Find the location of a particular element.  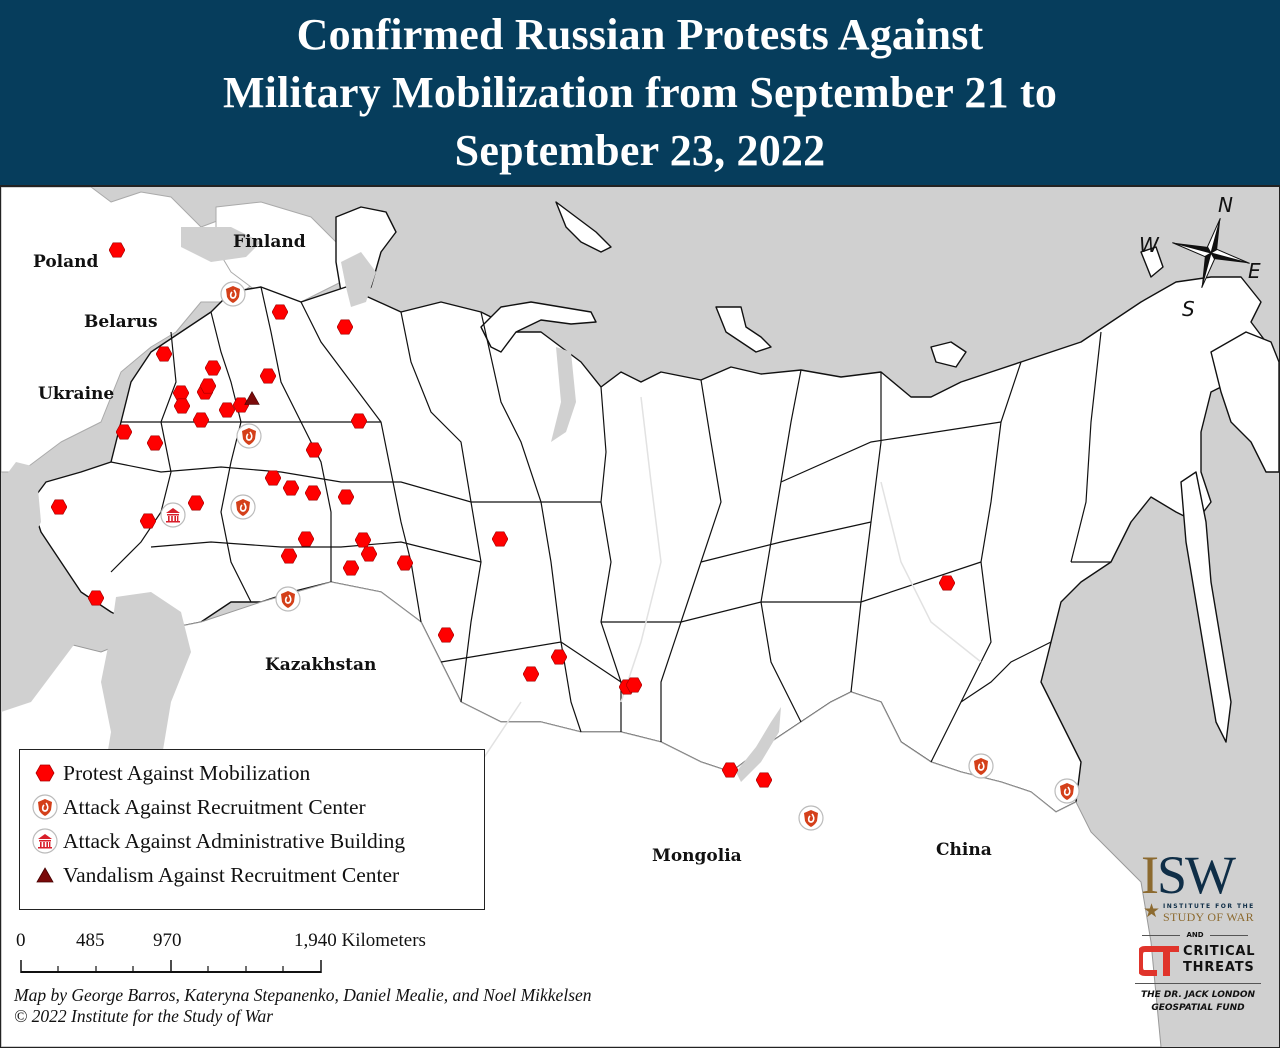

legend-item-vandalism: Vandalism Against Recruitment Center is located at coordinates (209, 875).